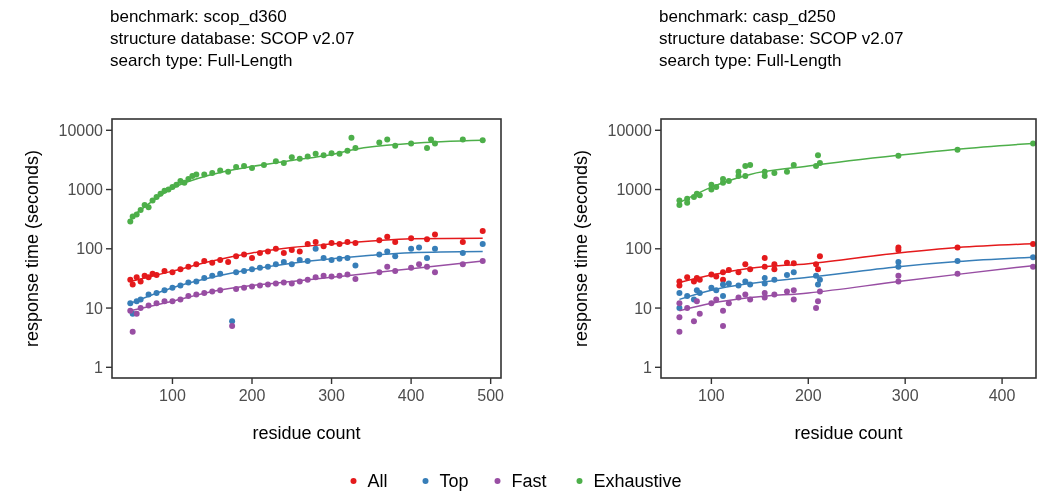  Describe the element at coordinates (377, 481) in the screenshot. I see `legend-label: All` at that location.